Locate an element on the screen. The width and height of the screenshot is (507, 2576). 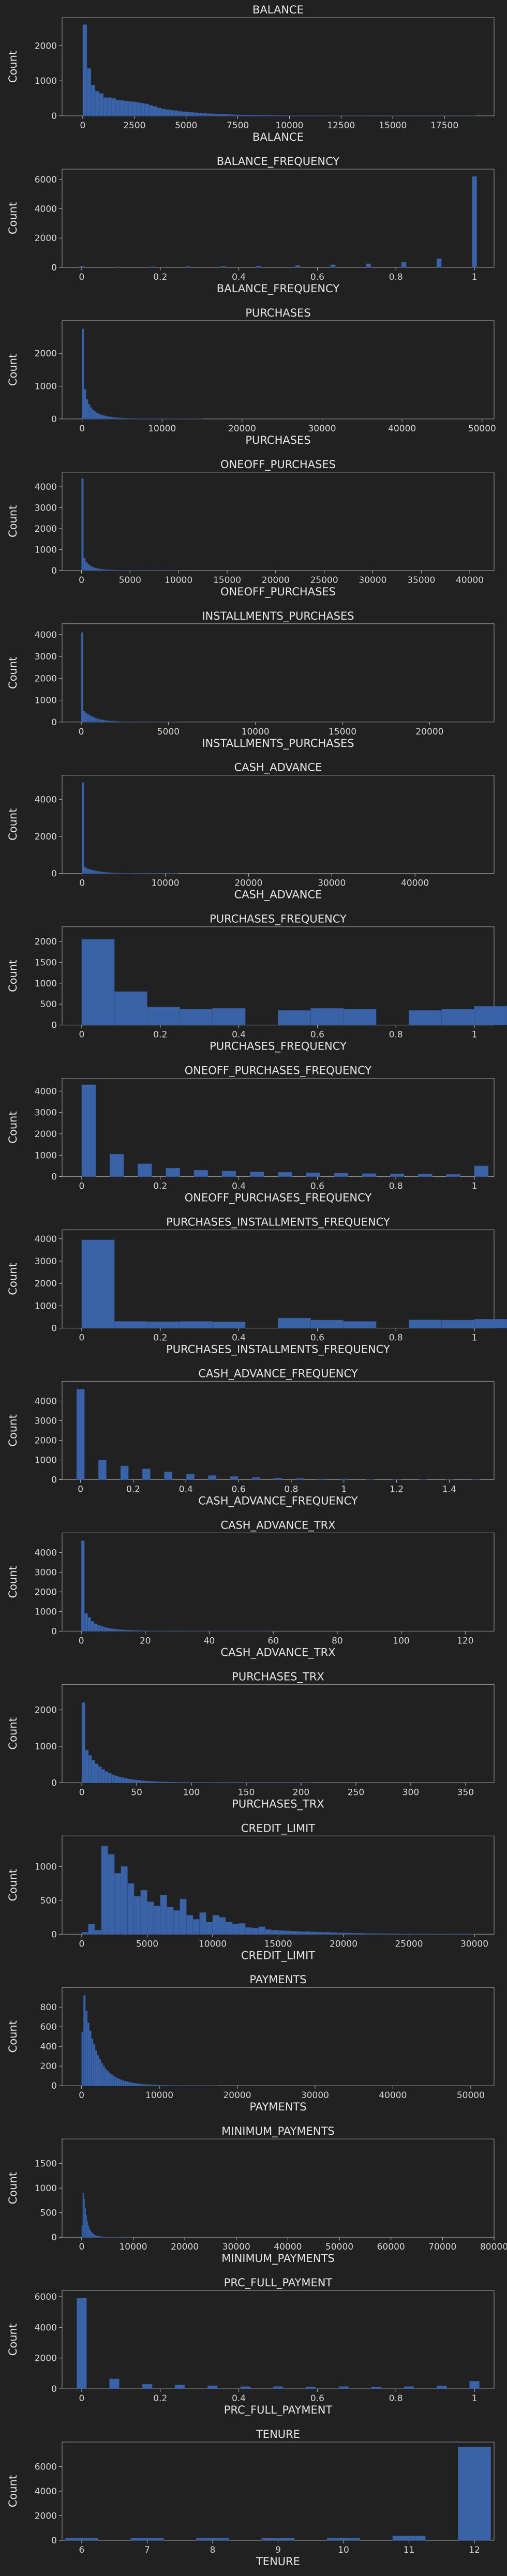
y-tick-label: 0 is located at coordinates (54, 874).